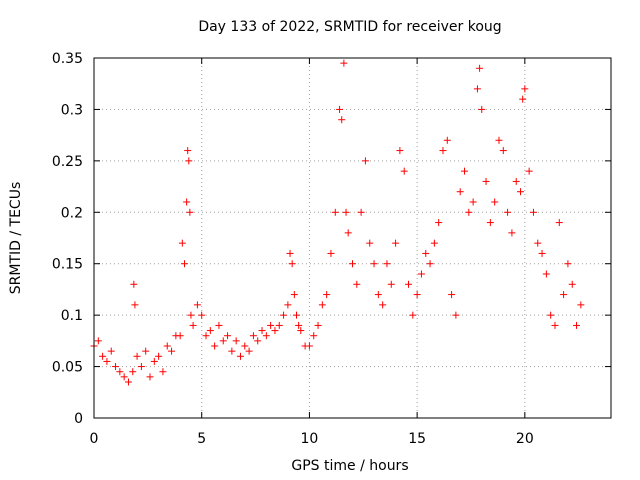  I want to click on y-tick-label: 0.35, so click(67, 59).